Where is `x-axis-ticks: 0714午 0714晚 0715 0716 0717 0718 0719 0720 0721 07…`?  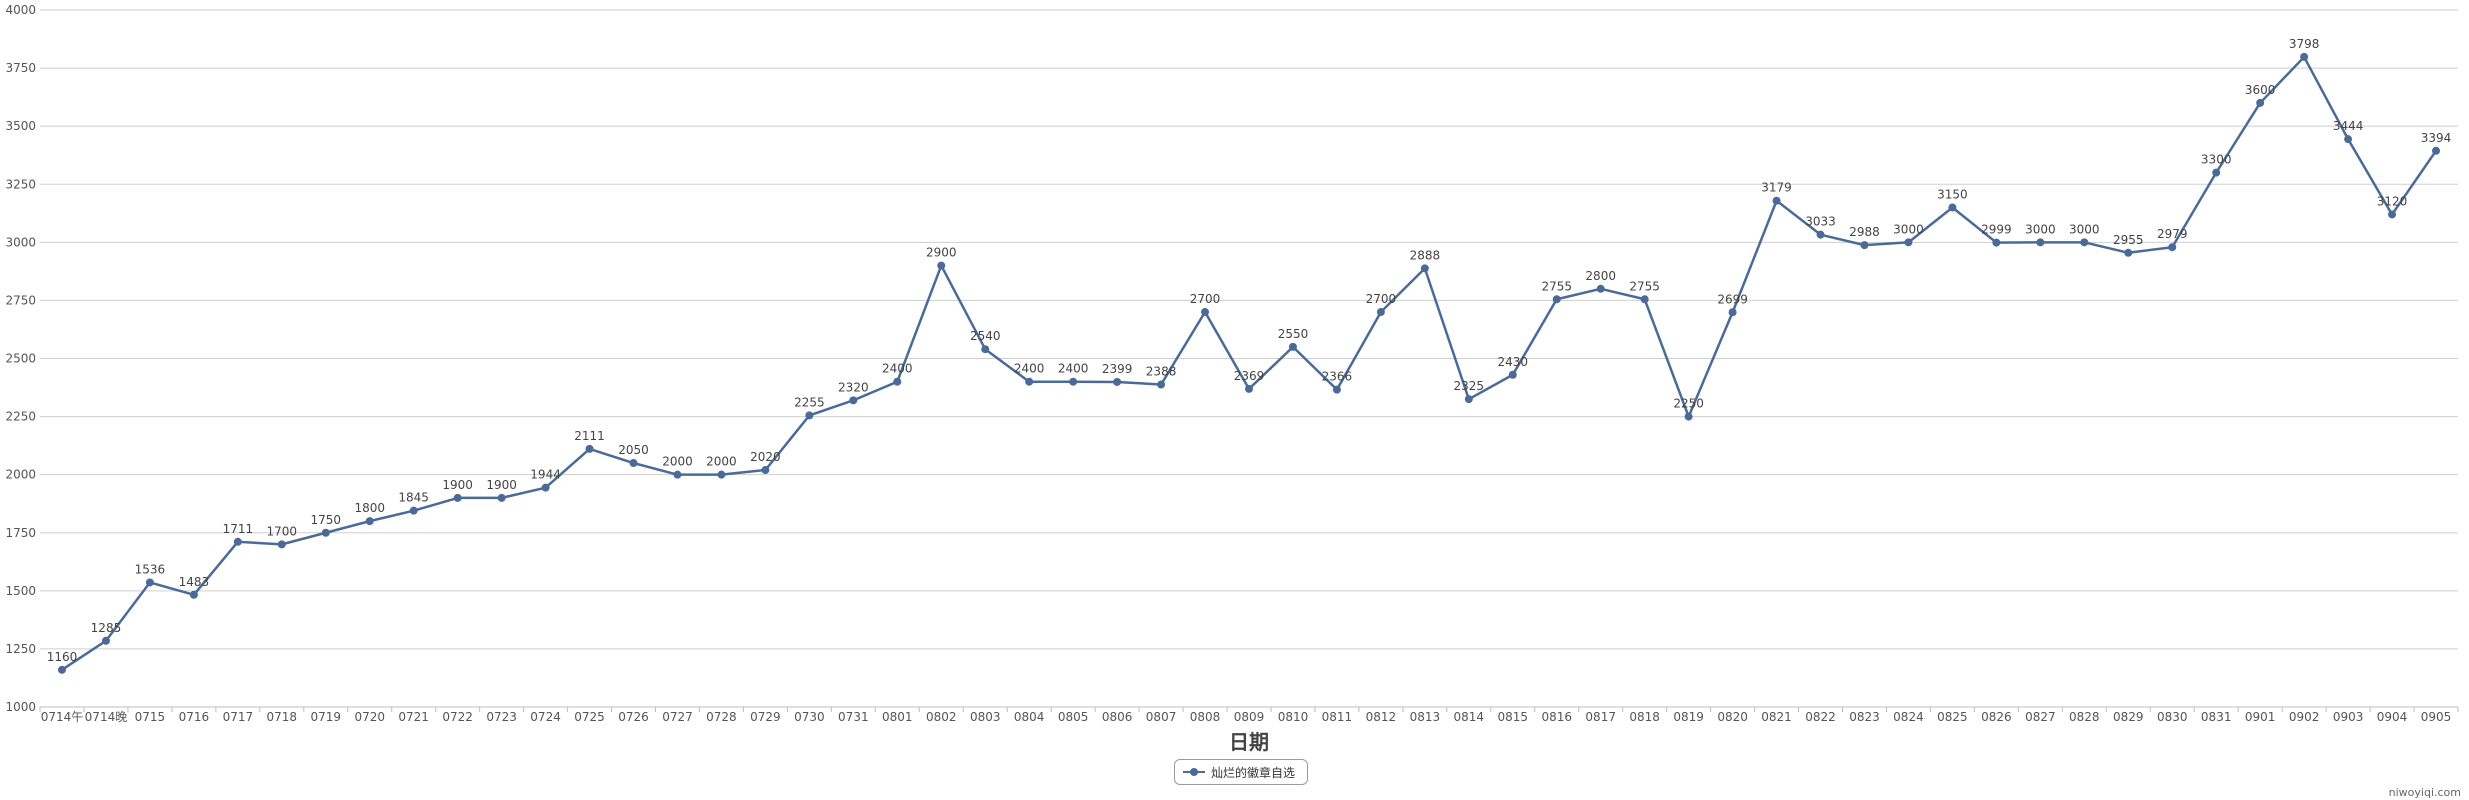
x-axis-ticks: 0714午 0714晚 0715 0716 0717 0718 0719 0720 0721 07… is located at coordinates (1249, 715).